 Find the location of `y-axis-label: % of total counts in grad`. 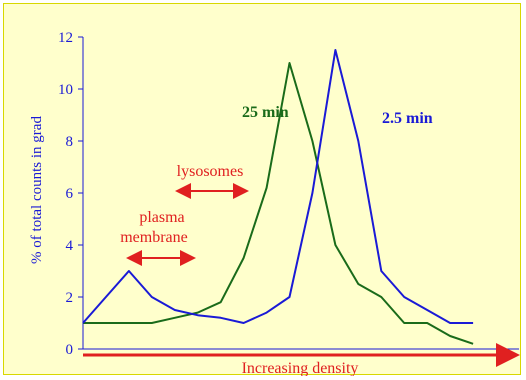

y-axis-label: % of total counts in grad is located at coordinates (37, 190).